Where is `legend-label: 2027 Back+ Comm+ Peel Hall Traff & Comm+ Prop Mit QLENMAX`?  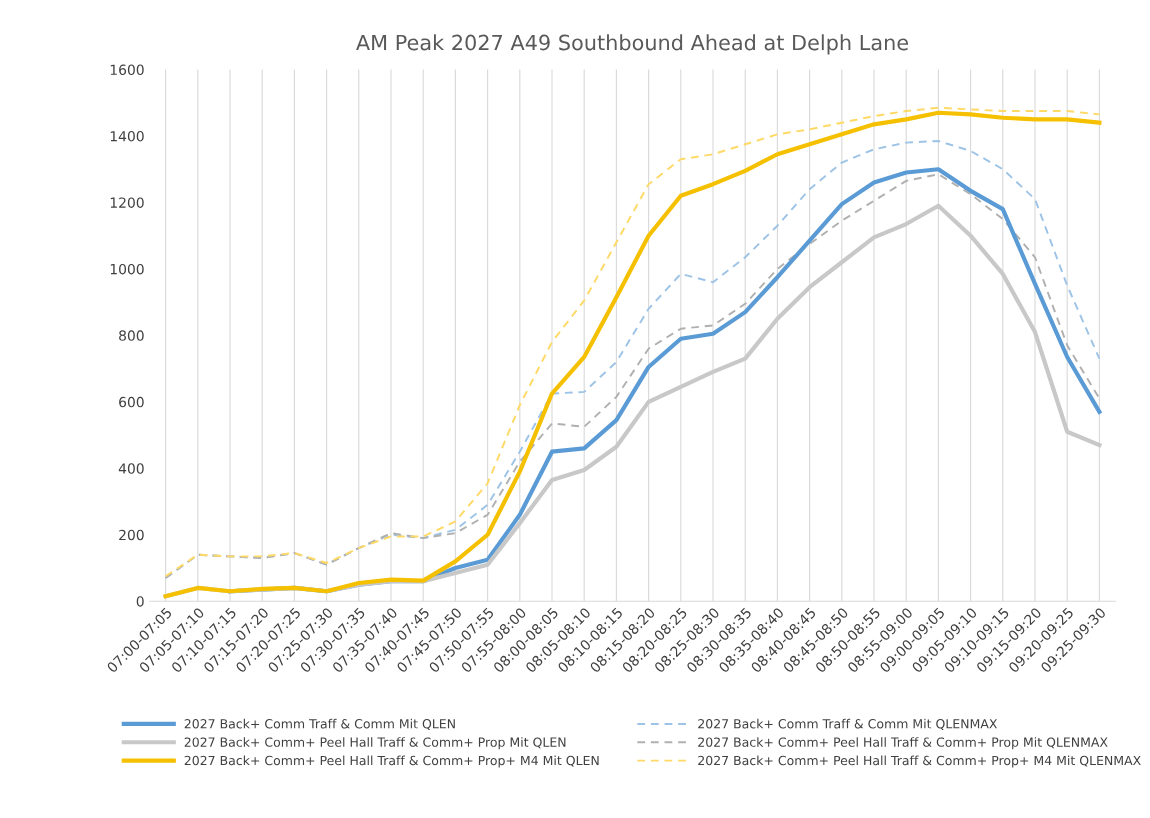
legend-label: 2027 Back+ Comm+ Peel Hall Traff & Comm+ Prop Mit QLENMAX is located at coordinates (903, 743).